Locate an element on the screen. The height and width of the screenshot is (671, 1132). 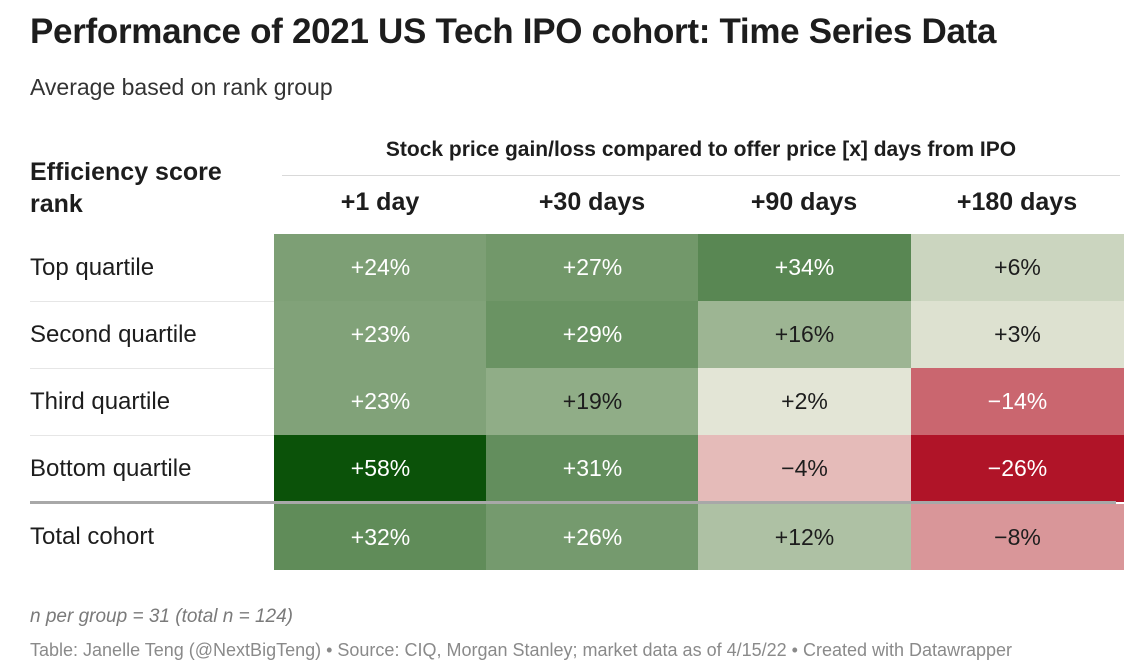
heatmap-cell: −14% is located at coordinates (1017, 401).